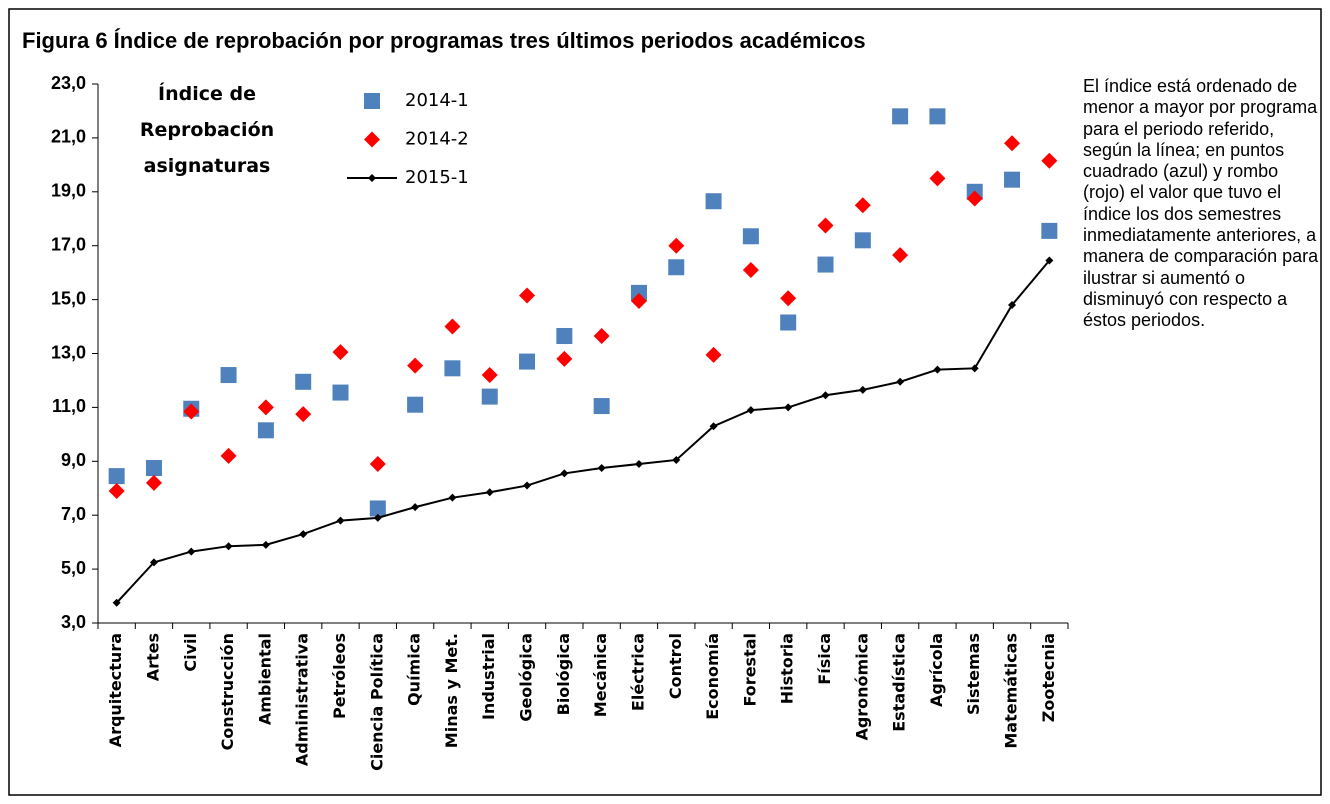 The width and height of the screenshot is (1330, 804). What do you see at coordinates (451, 690) in the screenshot?
I see `x-tick-label: Minas y Met.` at bounding box center [451, 690].